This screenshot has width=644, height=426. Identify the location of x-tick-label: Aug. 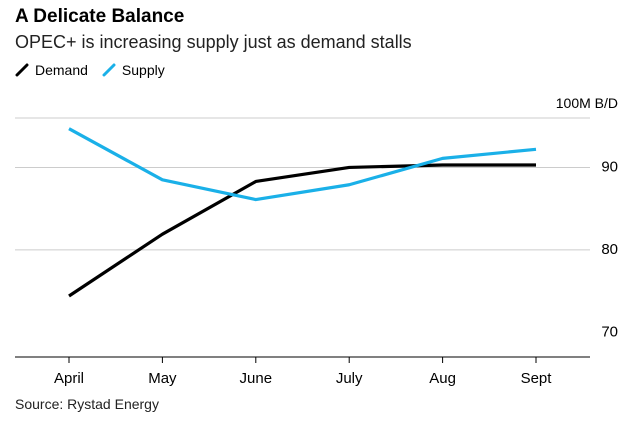
(442, 378).